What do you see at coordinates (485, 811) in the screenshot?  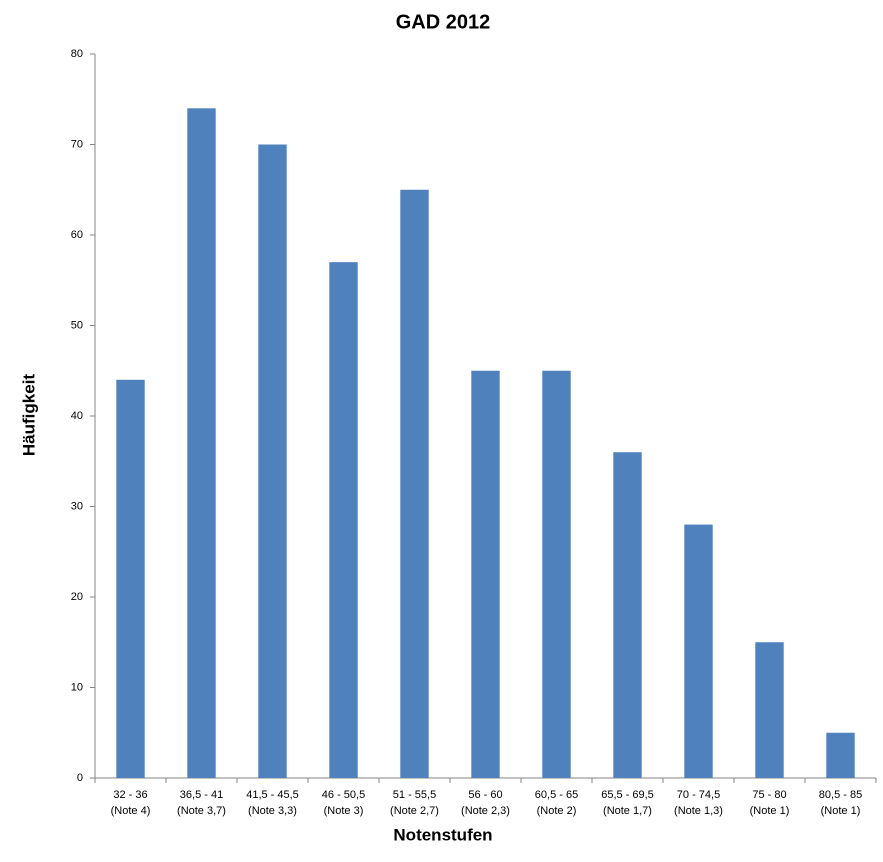 I see `x-tick-label: (Note 2,3)` at bounding box center [485, 811].